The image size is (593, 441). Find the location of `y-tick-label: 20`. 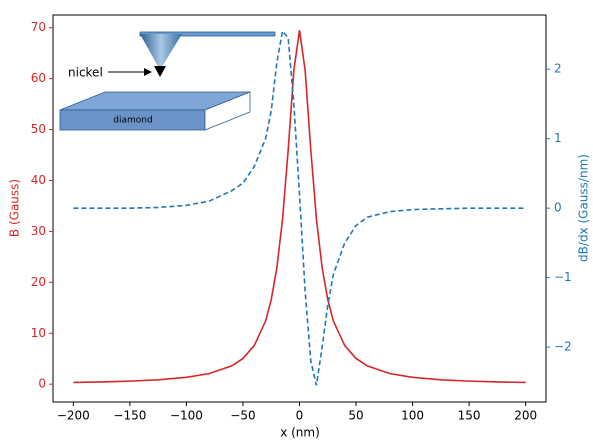

y-tick-label: 20 is located at coordinates (38, 282).